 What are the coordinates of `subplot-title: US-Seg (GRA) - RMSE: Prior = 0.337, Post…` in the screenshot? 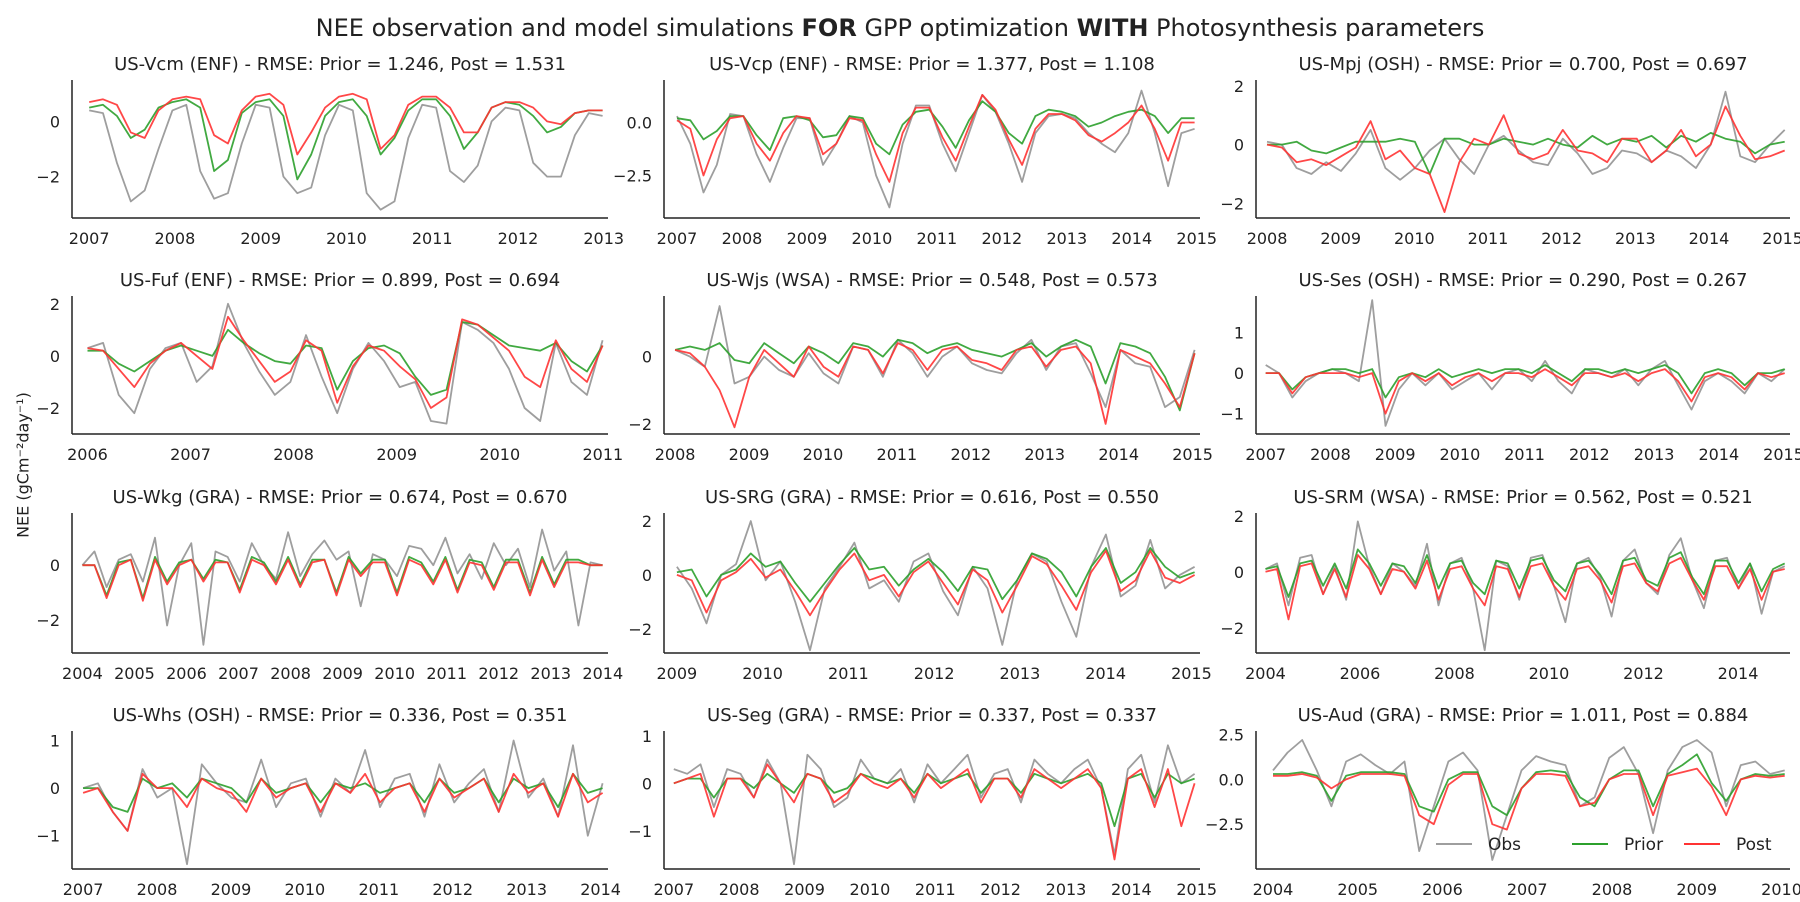 It's located at (932, 715).